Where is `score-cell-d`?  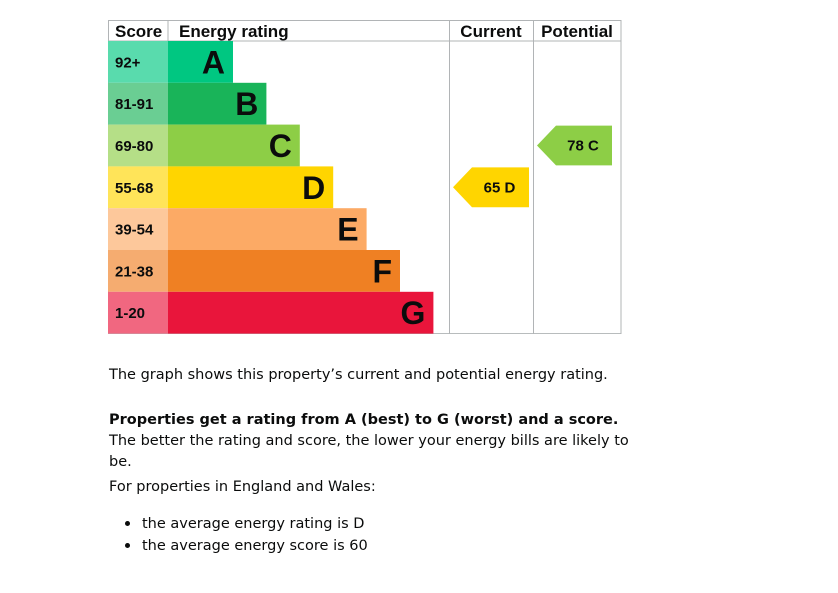 score-cell-d is located at coordinates (138, 187).